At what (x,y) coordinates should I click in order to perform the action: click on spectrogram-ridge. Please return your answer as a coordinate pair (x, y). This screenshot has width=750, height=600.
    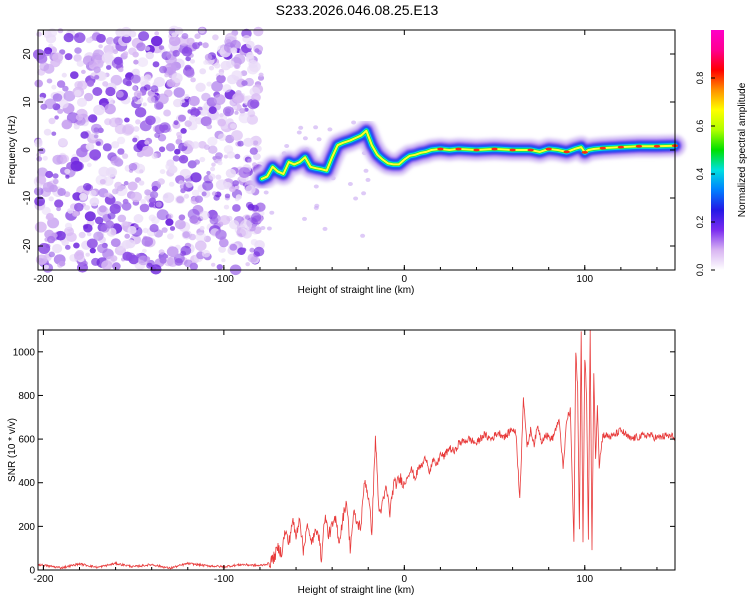
    Looking at the image, I should click on (468, 154).